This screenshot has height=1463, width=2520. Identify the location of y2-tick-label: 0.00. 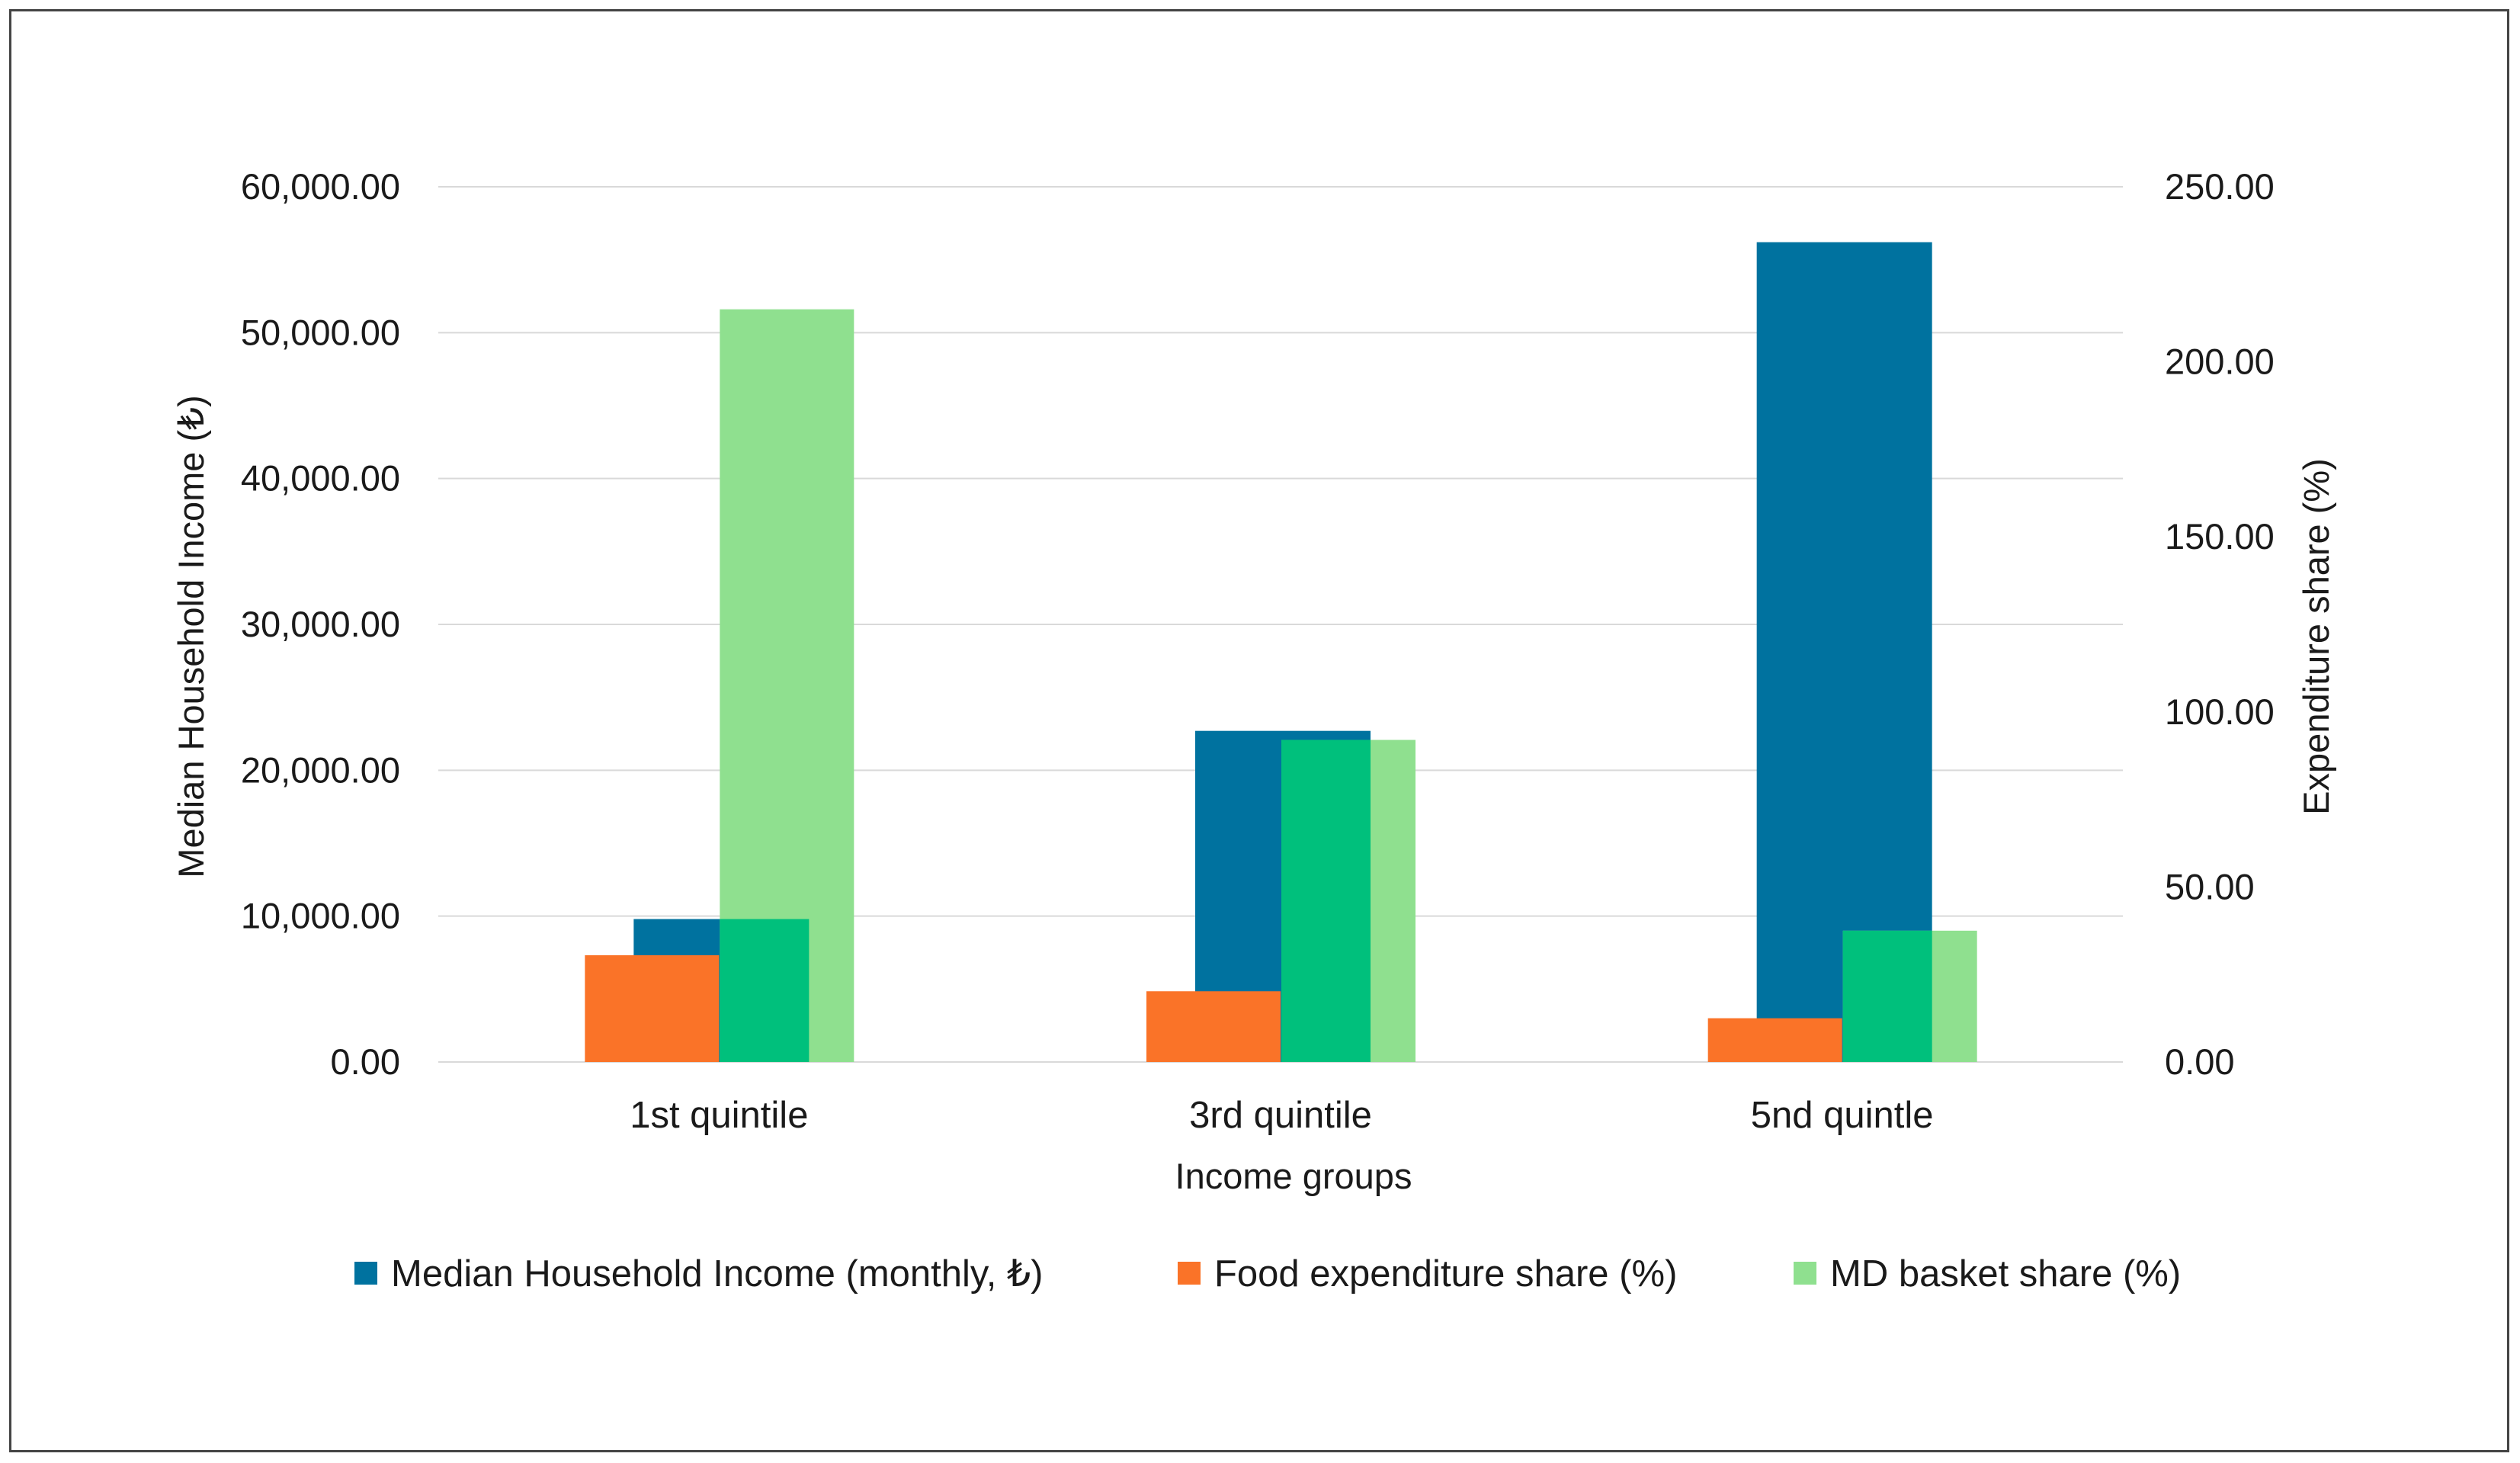
(2199, 1061).